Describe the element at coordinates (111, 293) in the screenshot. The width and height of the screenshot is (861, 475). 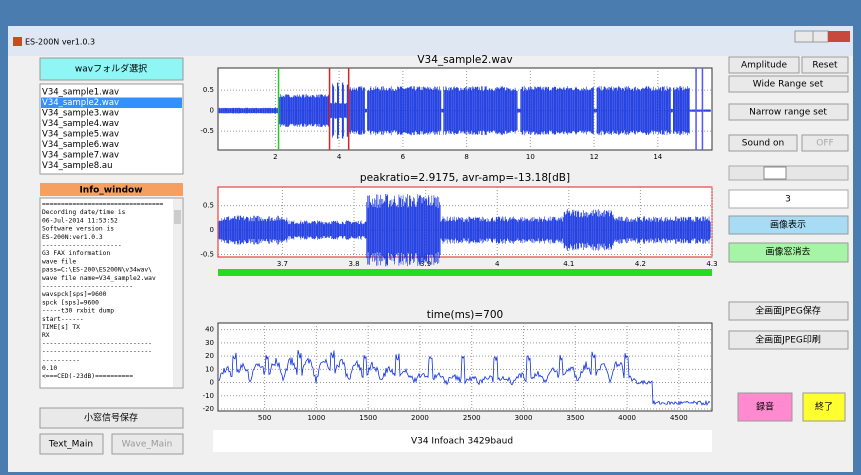
I see `info-window` at that location.